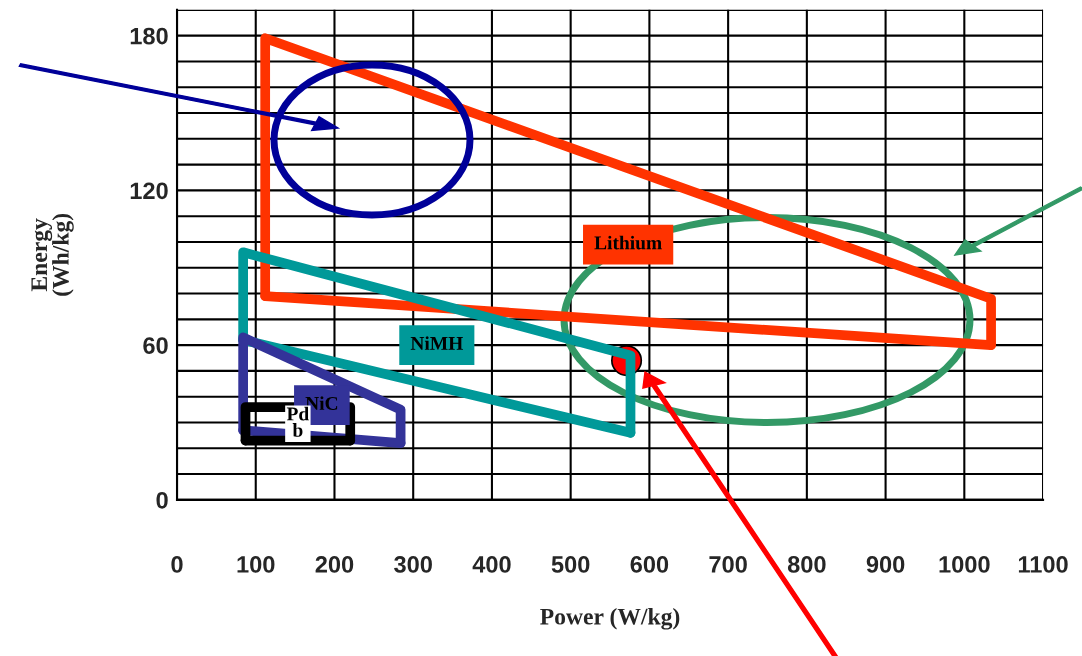  What do you see at coordinates (155, 345) in the screenshot?
I see `y-tick-label: 60` at bounding box center [155, 345].